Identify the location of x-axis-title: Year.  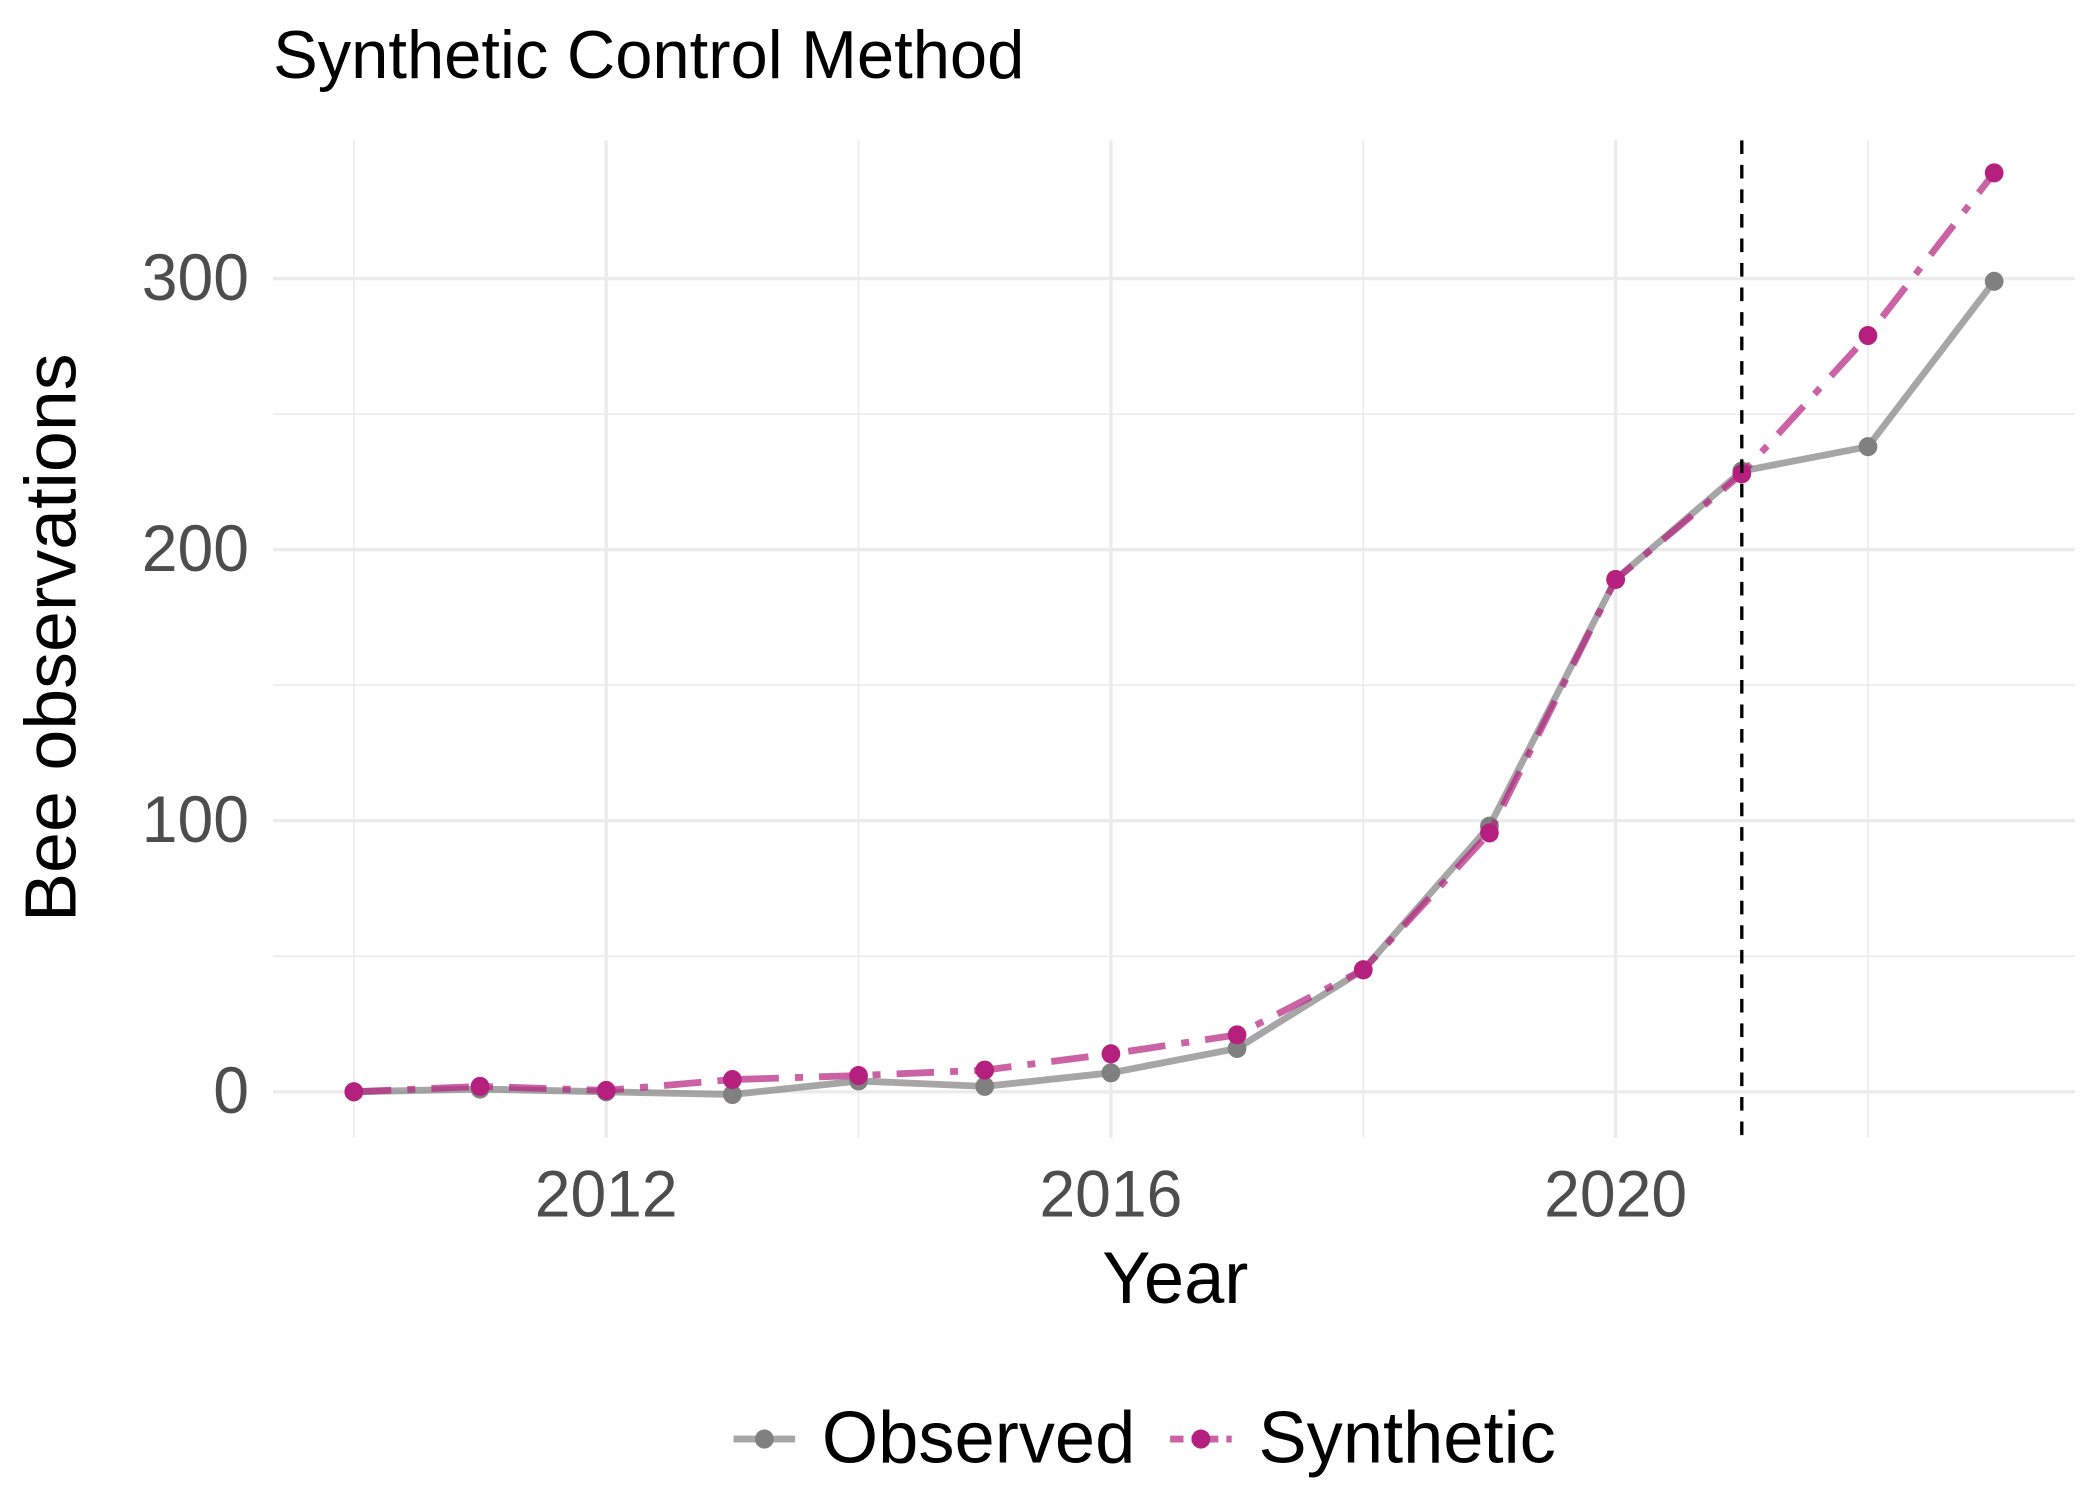
(1175, 1279).